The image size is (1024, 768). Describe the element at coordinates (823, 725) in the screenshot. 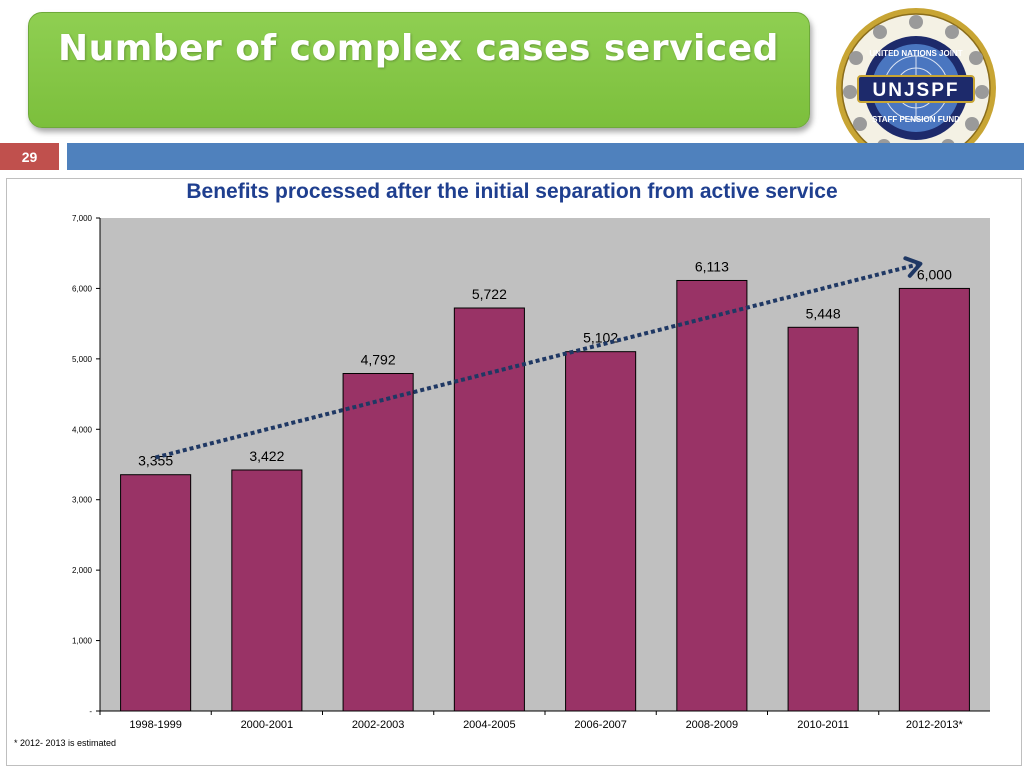

I see `x-tick-label: 2010-2011` at that location.